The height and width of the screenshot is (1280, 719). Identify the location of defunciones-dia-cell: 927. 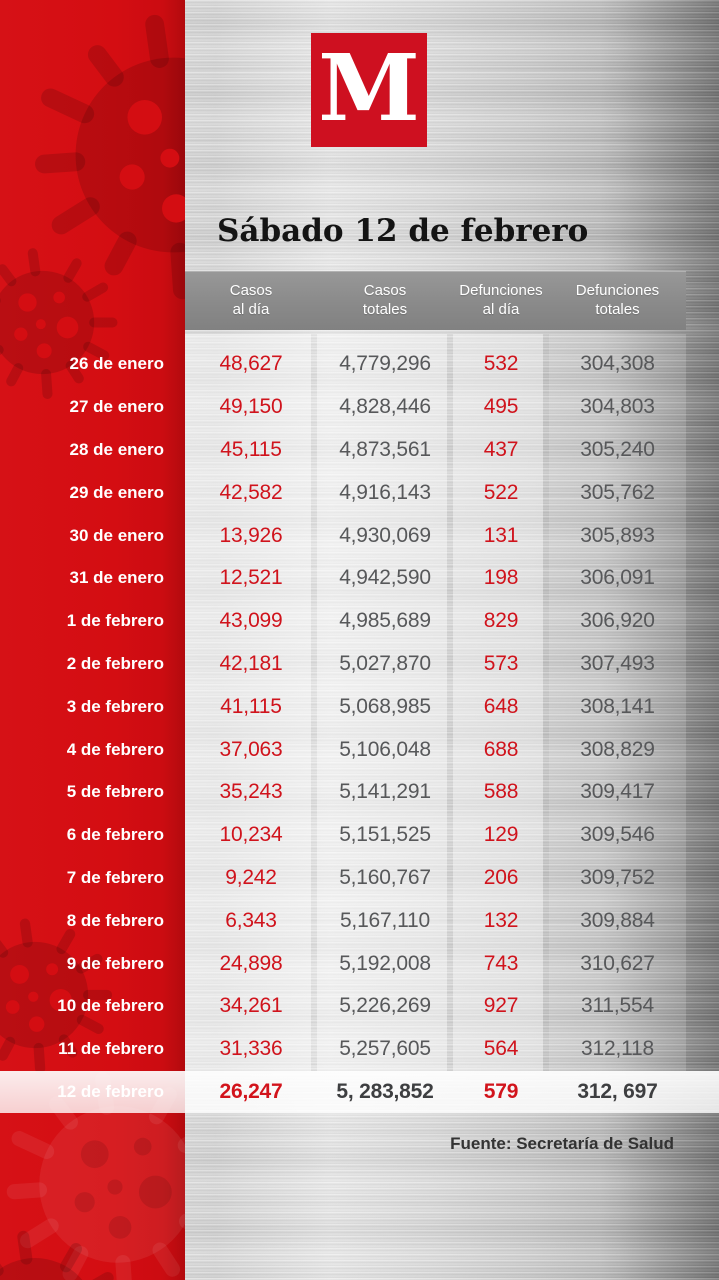
(501, 1006).